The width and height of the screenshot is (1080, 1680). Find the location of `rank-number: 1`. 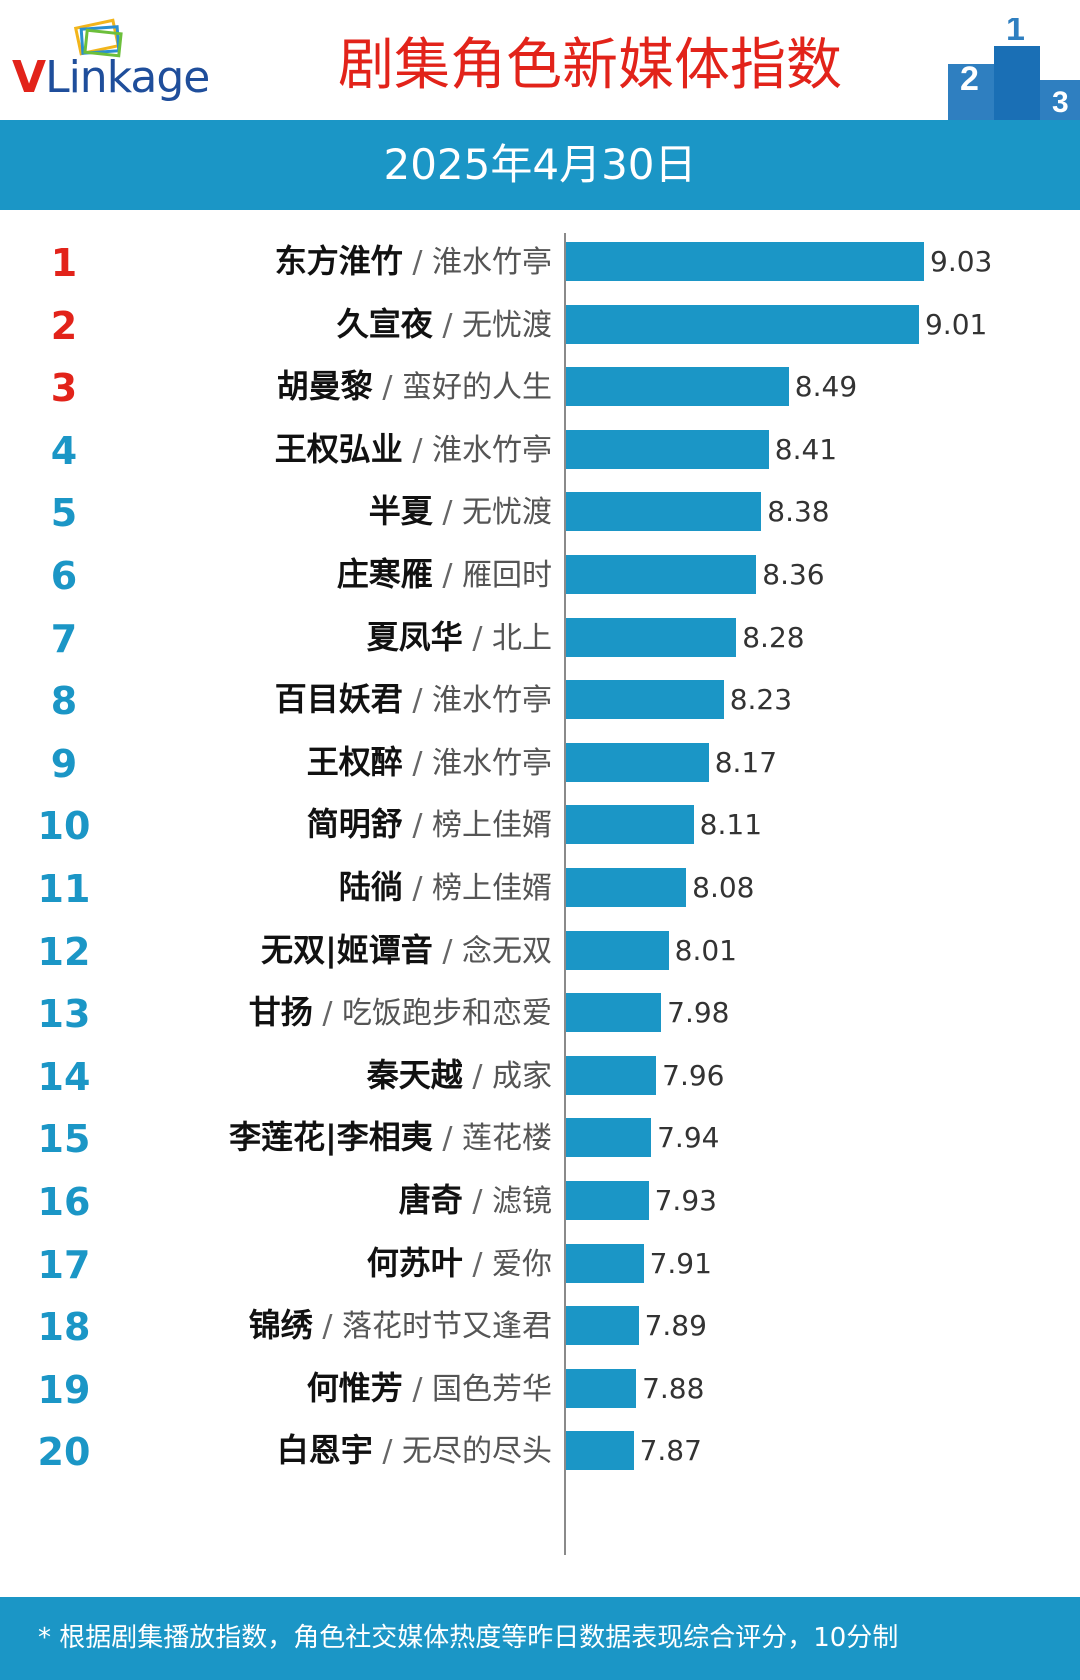

rank-number: 1 is located at coordinates (64, 263).